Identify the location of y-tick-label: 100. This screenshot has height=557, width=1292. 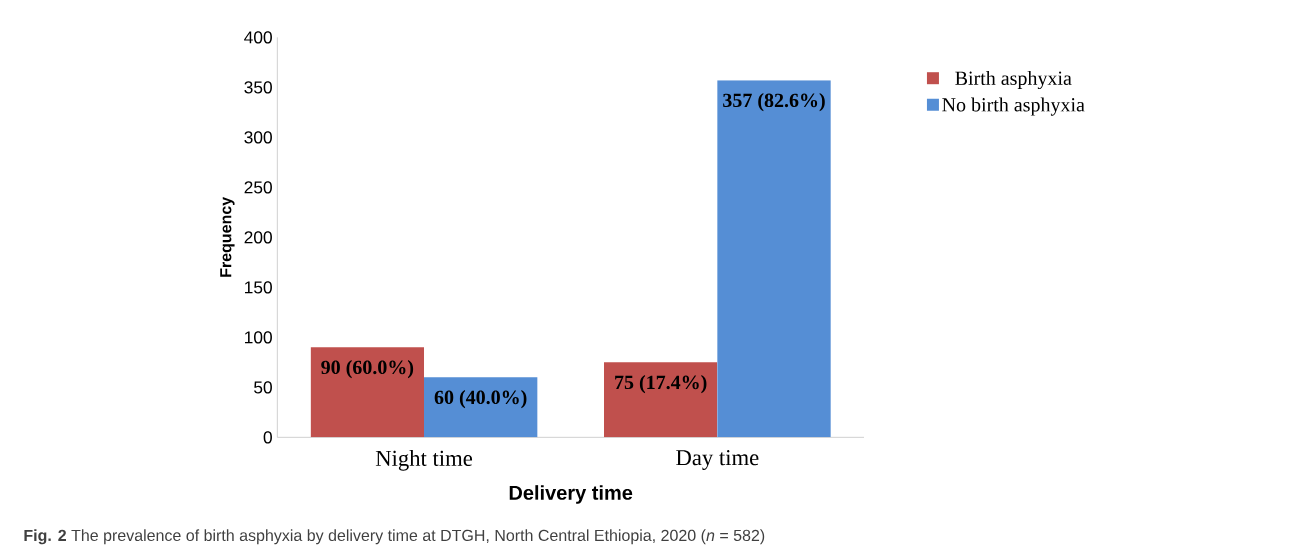
(258, 337).